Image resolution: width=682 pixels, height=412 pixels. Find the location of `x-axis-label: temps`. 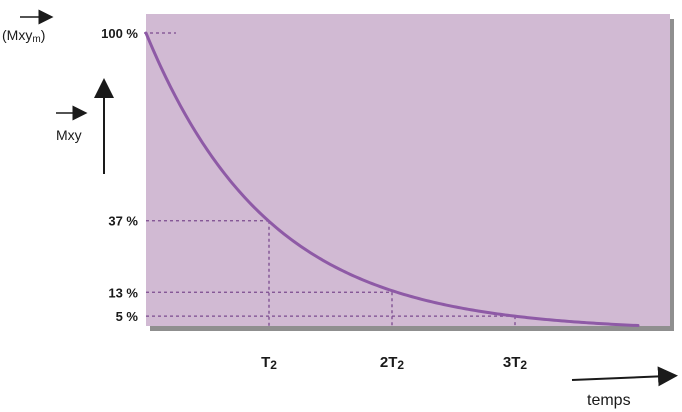

x-axis-label: temps is located at coordinates (609, 400).